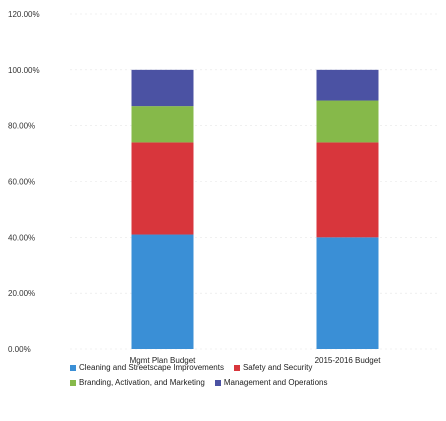 Image resolution: width=446 pixels, height=421 pixels. What do you see at coordinates (142, 382) in the screenshot?
I see `legend-label-branding: Branding, Activation, and Marketing` at bounding box center [142, 382].